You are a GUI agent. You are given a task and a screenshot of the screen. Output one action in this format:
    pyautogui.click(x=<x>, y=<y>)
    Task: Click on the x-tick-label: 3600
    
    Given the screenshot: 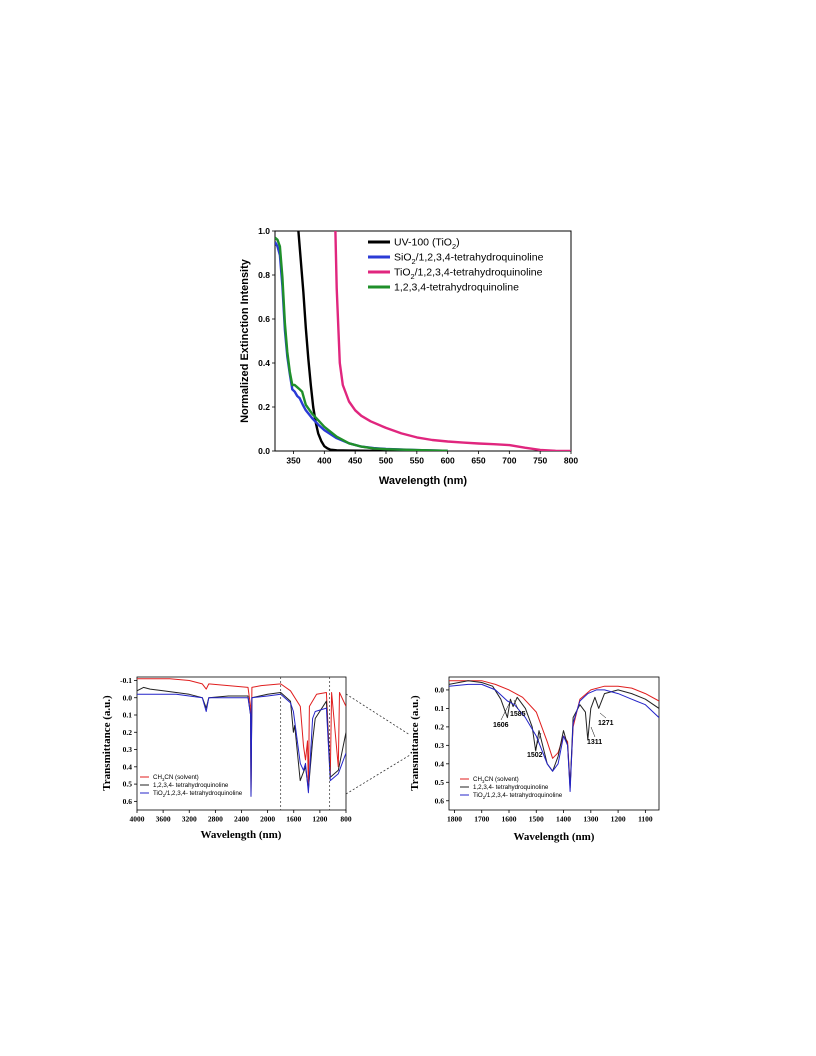 What is the action you would take?
    pyautogui.click(x=163, y=819)
    